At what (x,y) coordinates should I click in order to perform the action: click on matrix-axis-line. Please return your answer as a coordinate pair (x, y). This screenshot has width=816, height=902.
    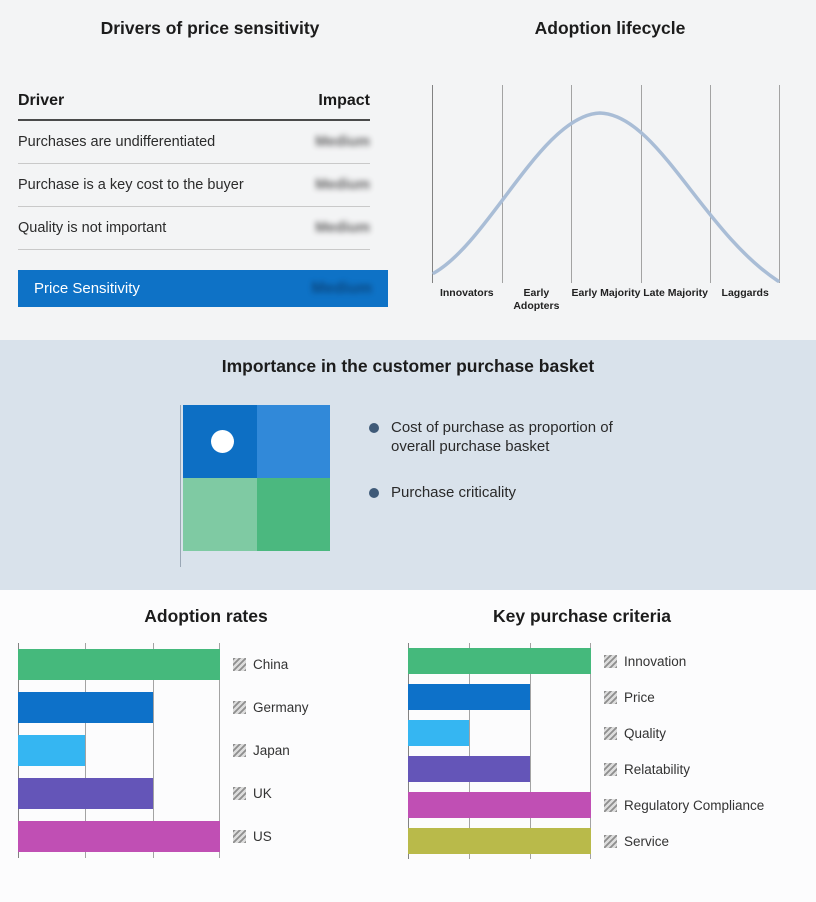
    Looking at the image, I should click on (180, 486).